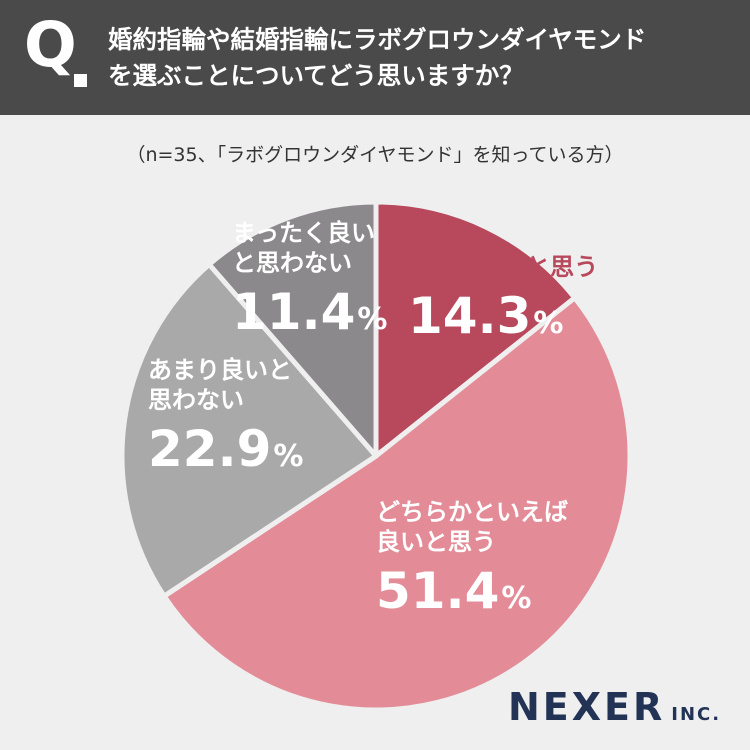 The width and height of the screenshot is (750, 750). I want to click on q-dot, so click(80, 80).